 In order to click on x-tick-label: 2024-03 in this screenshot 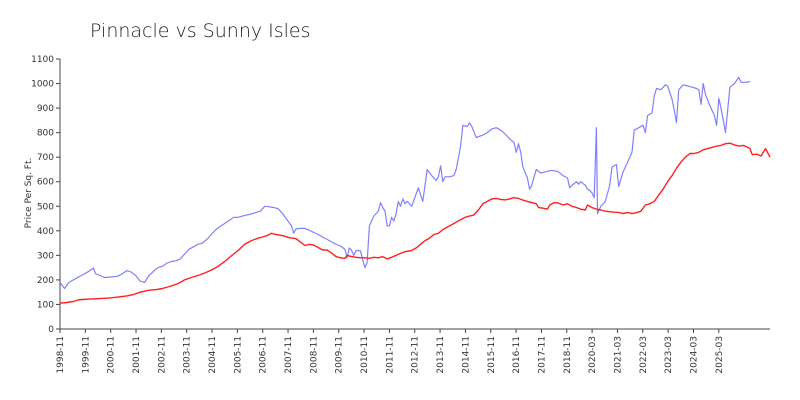, I will do `click(694, 355)`.